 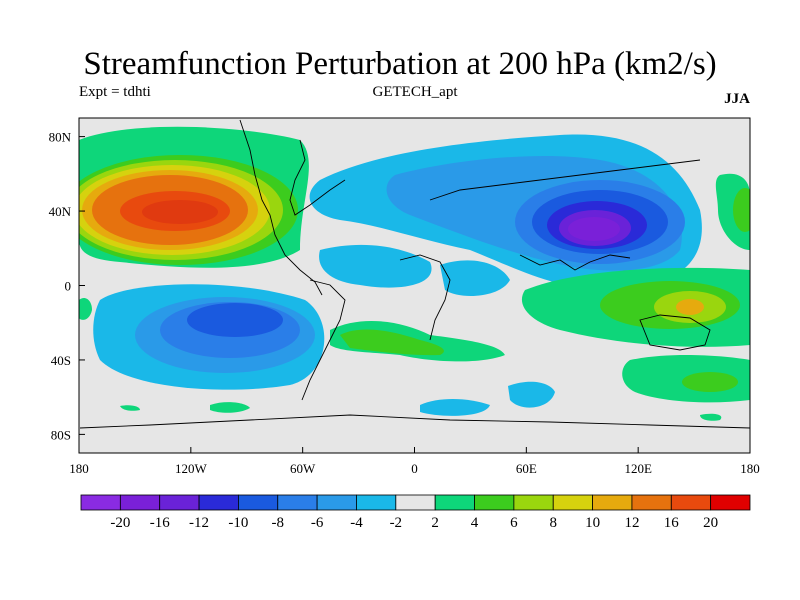 I want to click on y-tick-label: 40S, so click(x=61, y=360).